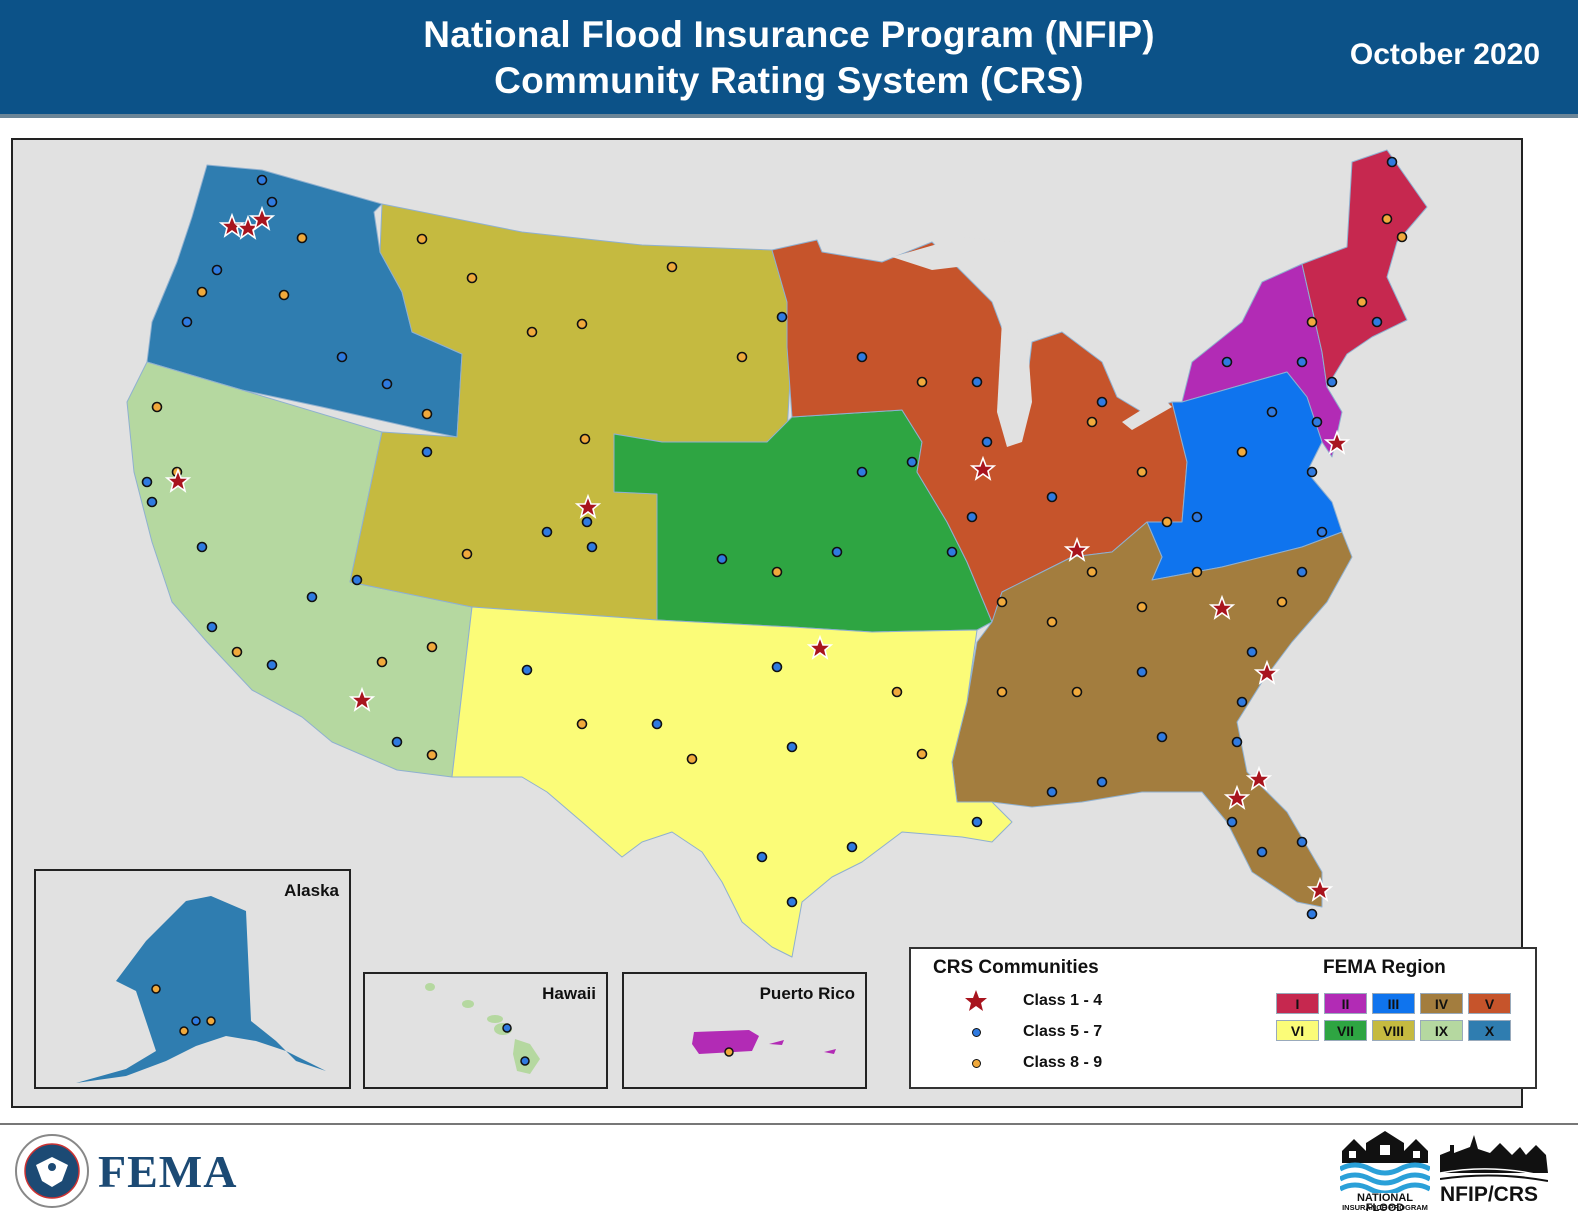 The width and height of the screenshot is (1578, 1218). What do you see at coordinates (1297, 1003) in the screenshot?
I see `region-swatch-i: I` at bounding box center [1297, 1003].